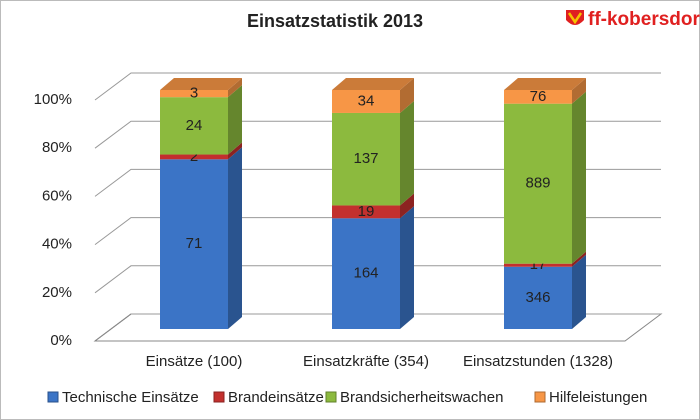  What do you see at coordinates (575, 17) in the screenshot?
I see `logo-icon` at bounding box center [575, 17].